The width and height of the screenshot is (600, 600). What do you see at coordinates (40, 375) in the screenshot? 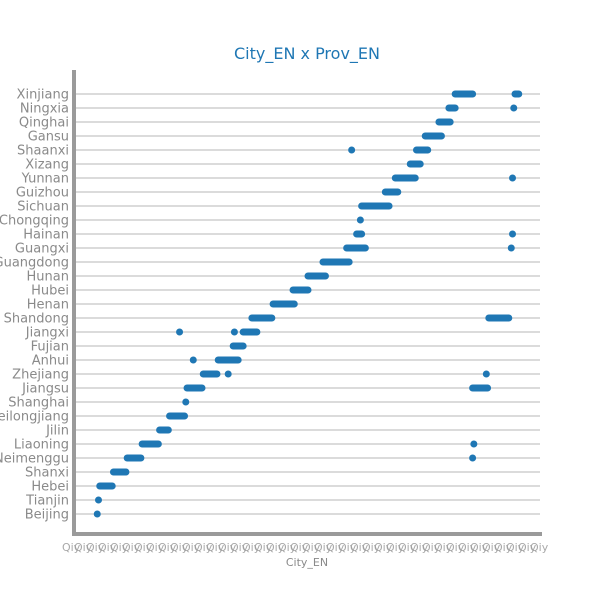
I see `y-tick-label-zhejiang: Zhejiang` at bounding box center [40, 375].